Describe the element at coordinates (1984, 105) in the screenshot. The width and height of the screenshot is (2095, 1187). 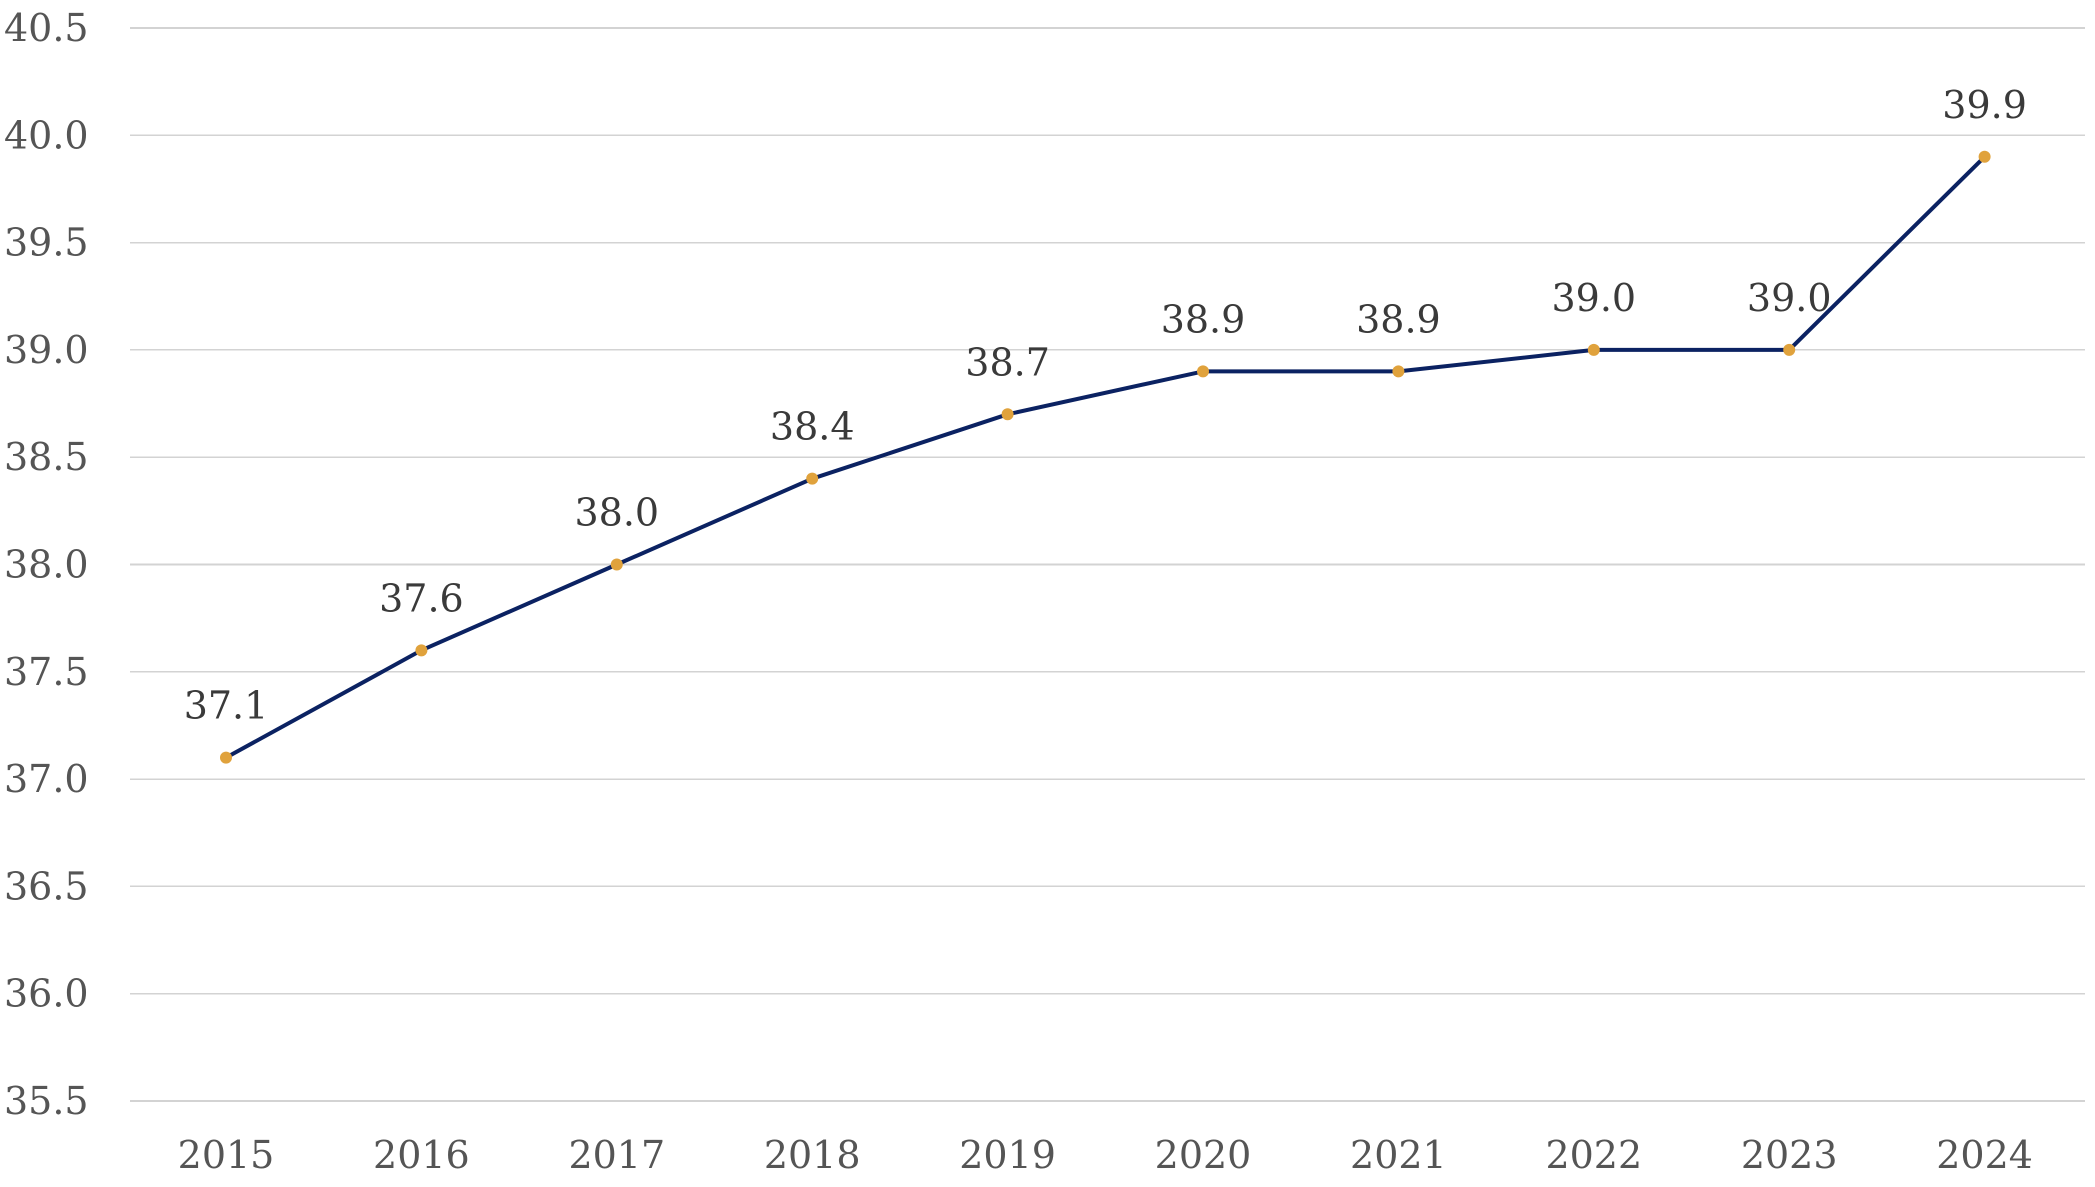
I see `data-label: 39.9` at that location.